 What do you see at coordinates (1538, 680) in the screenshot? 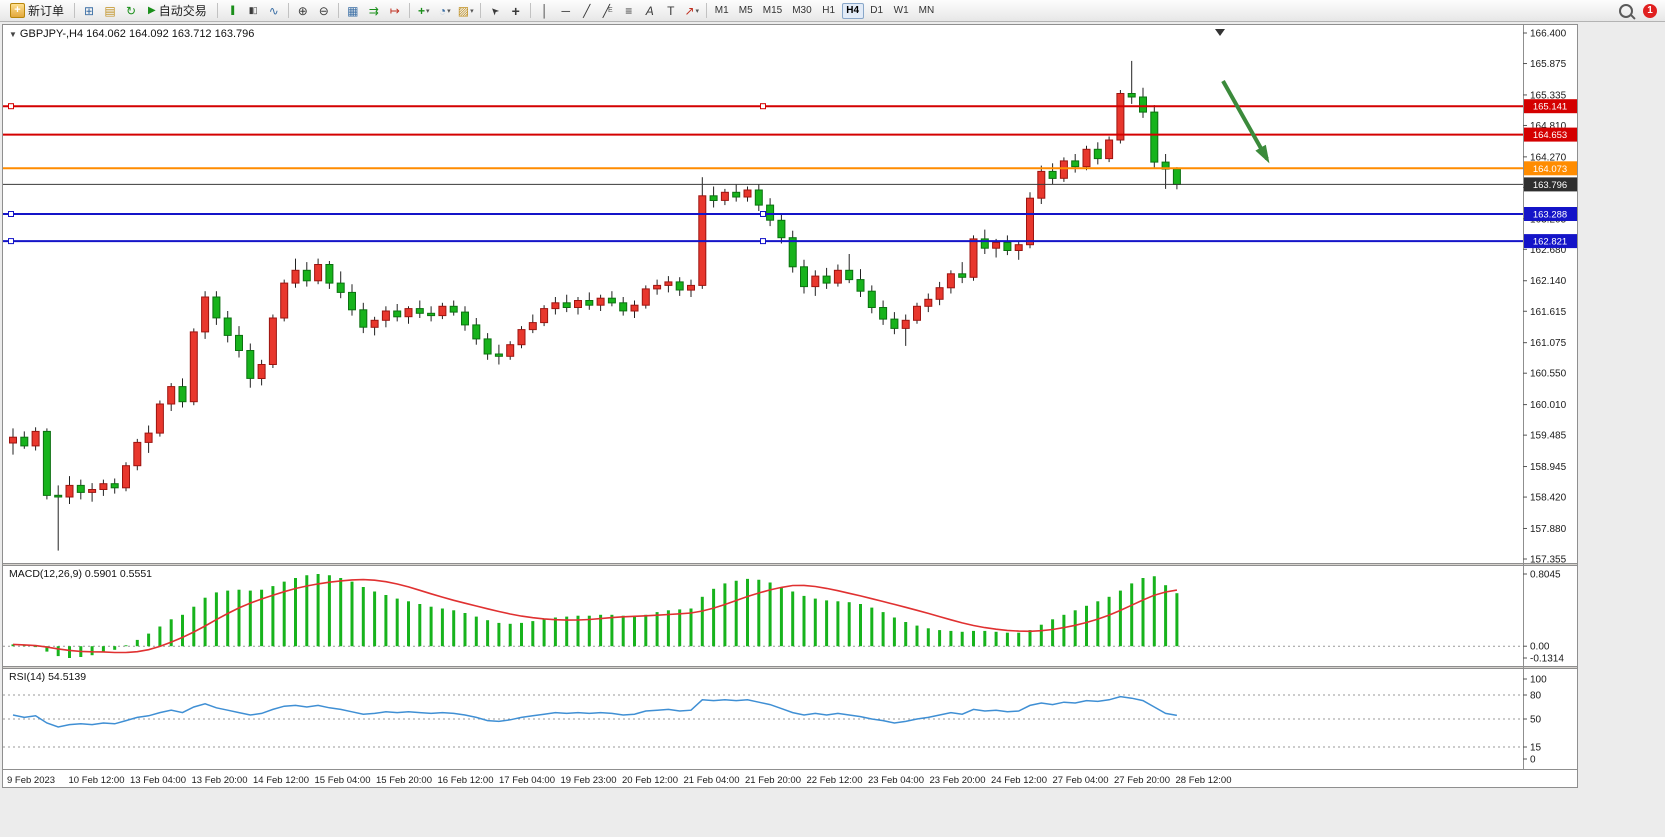
I see `svg-text: 100` at bounding box center [1538, 680].